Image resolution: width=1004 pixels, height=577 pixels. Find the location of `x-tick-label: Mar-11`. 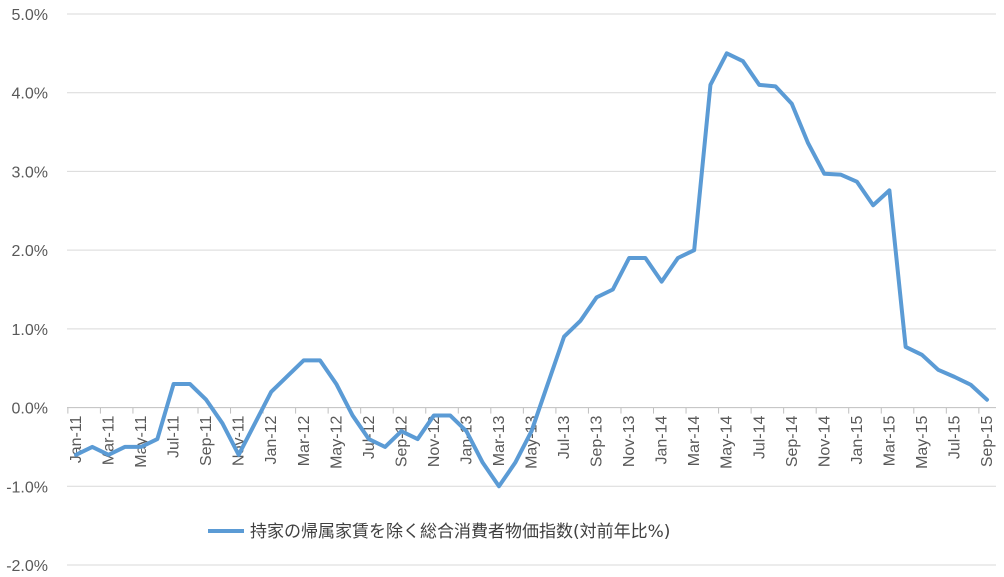

x-tick-label: Mar-11 is located at coordinates (109, 440).